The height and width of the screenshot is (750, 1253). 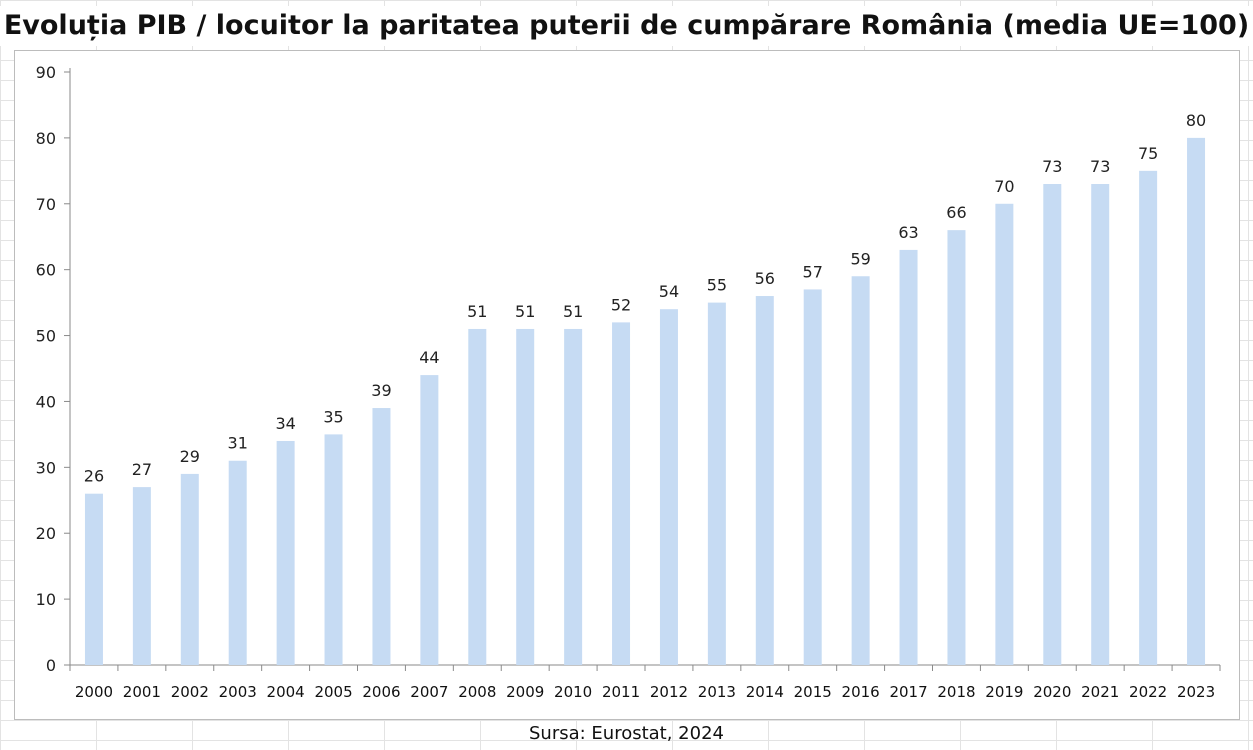 I want to click on x-tick-label: 2001, so click(x=142, y=692).